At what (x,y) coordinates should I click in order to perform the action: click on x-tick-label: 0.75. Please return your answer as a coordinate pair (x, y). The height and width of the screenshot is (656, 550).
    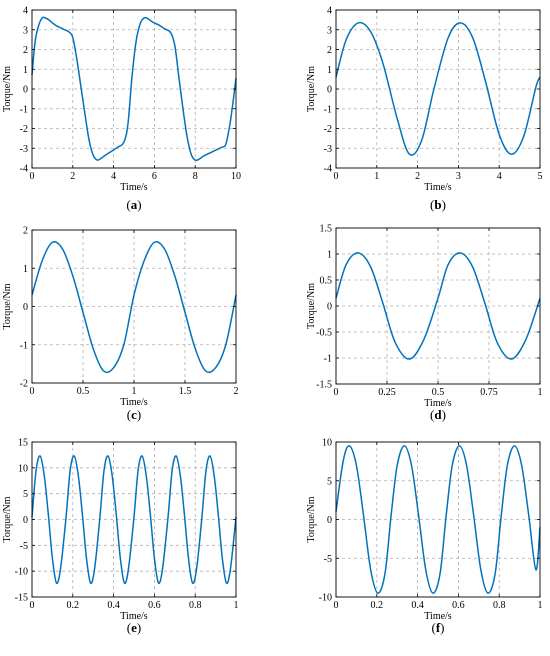
    Looking at the image, I should click on (489, 392).